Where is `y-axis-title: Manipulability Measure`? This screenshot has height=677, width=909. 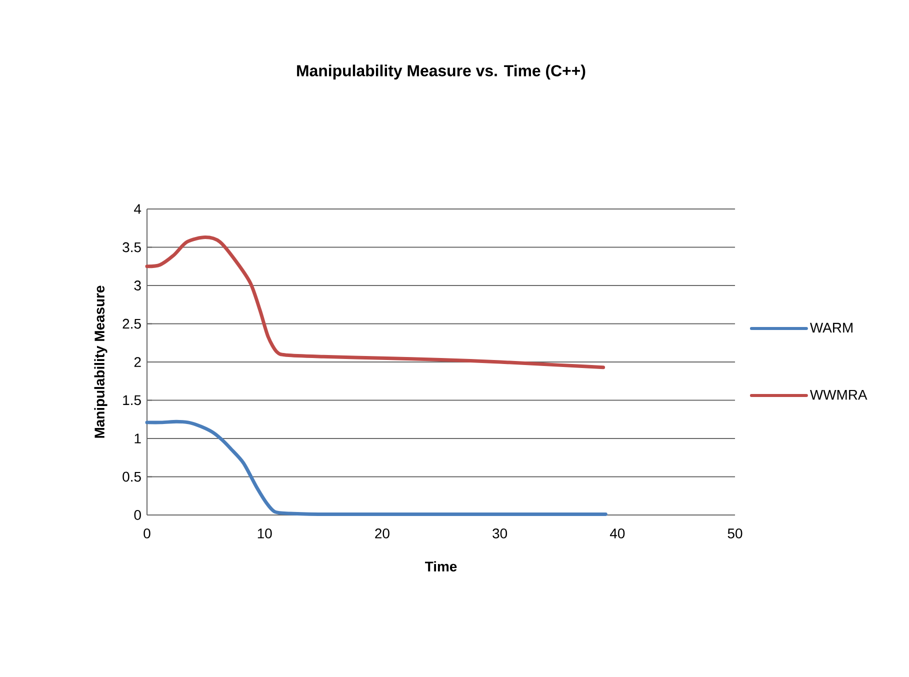 y-axis-title: Manipulability Measure is located at coordinates (101, 362).